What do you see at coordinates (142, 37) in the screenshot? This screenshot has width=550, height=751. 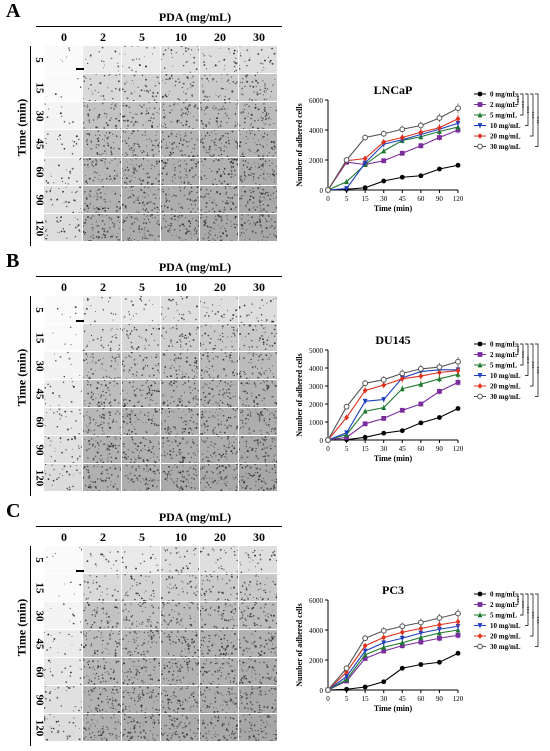 I see `column-label: 5` at bounding box center [142, 37].